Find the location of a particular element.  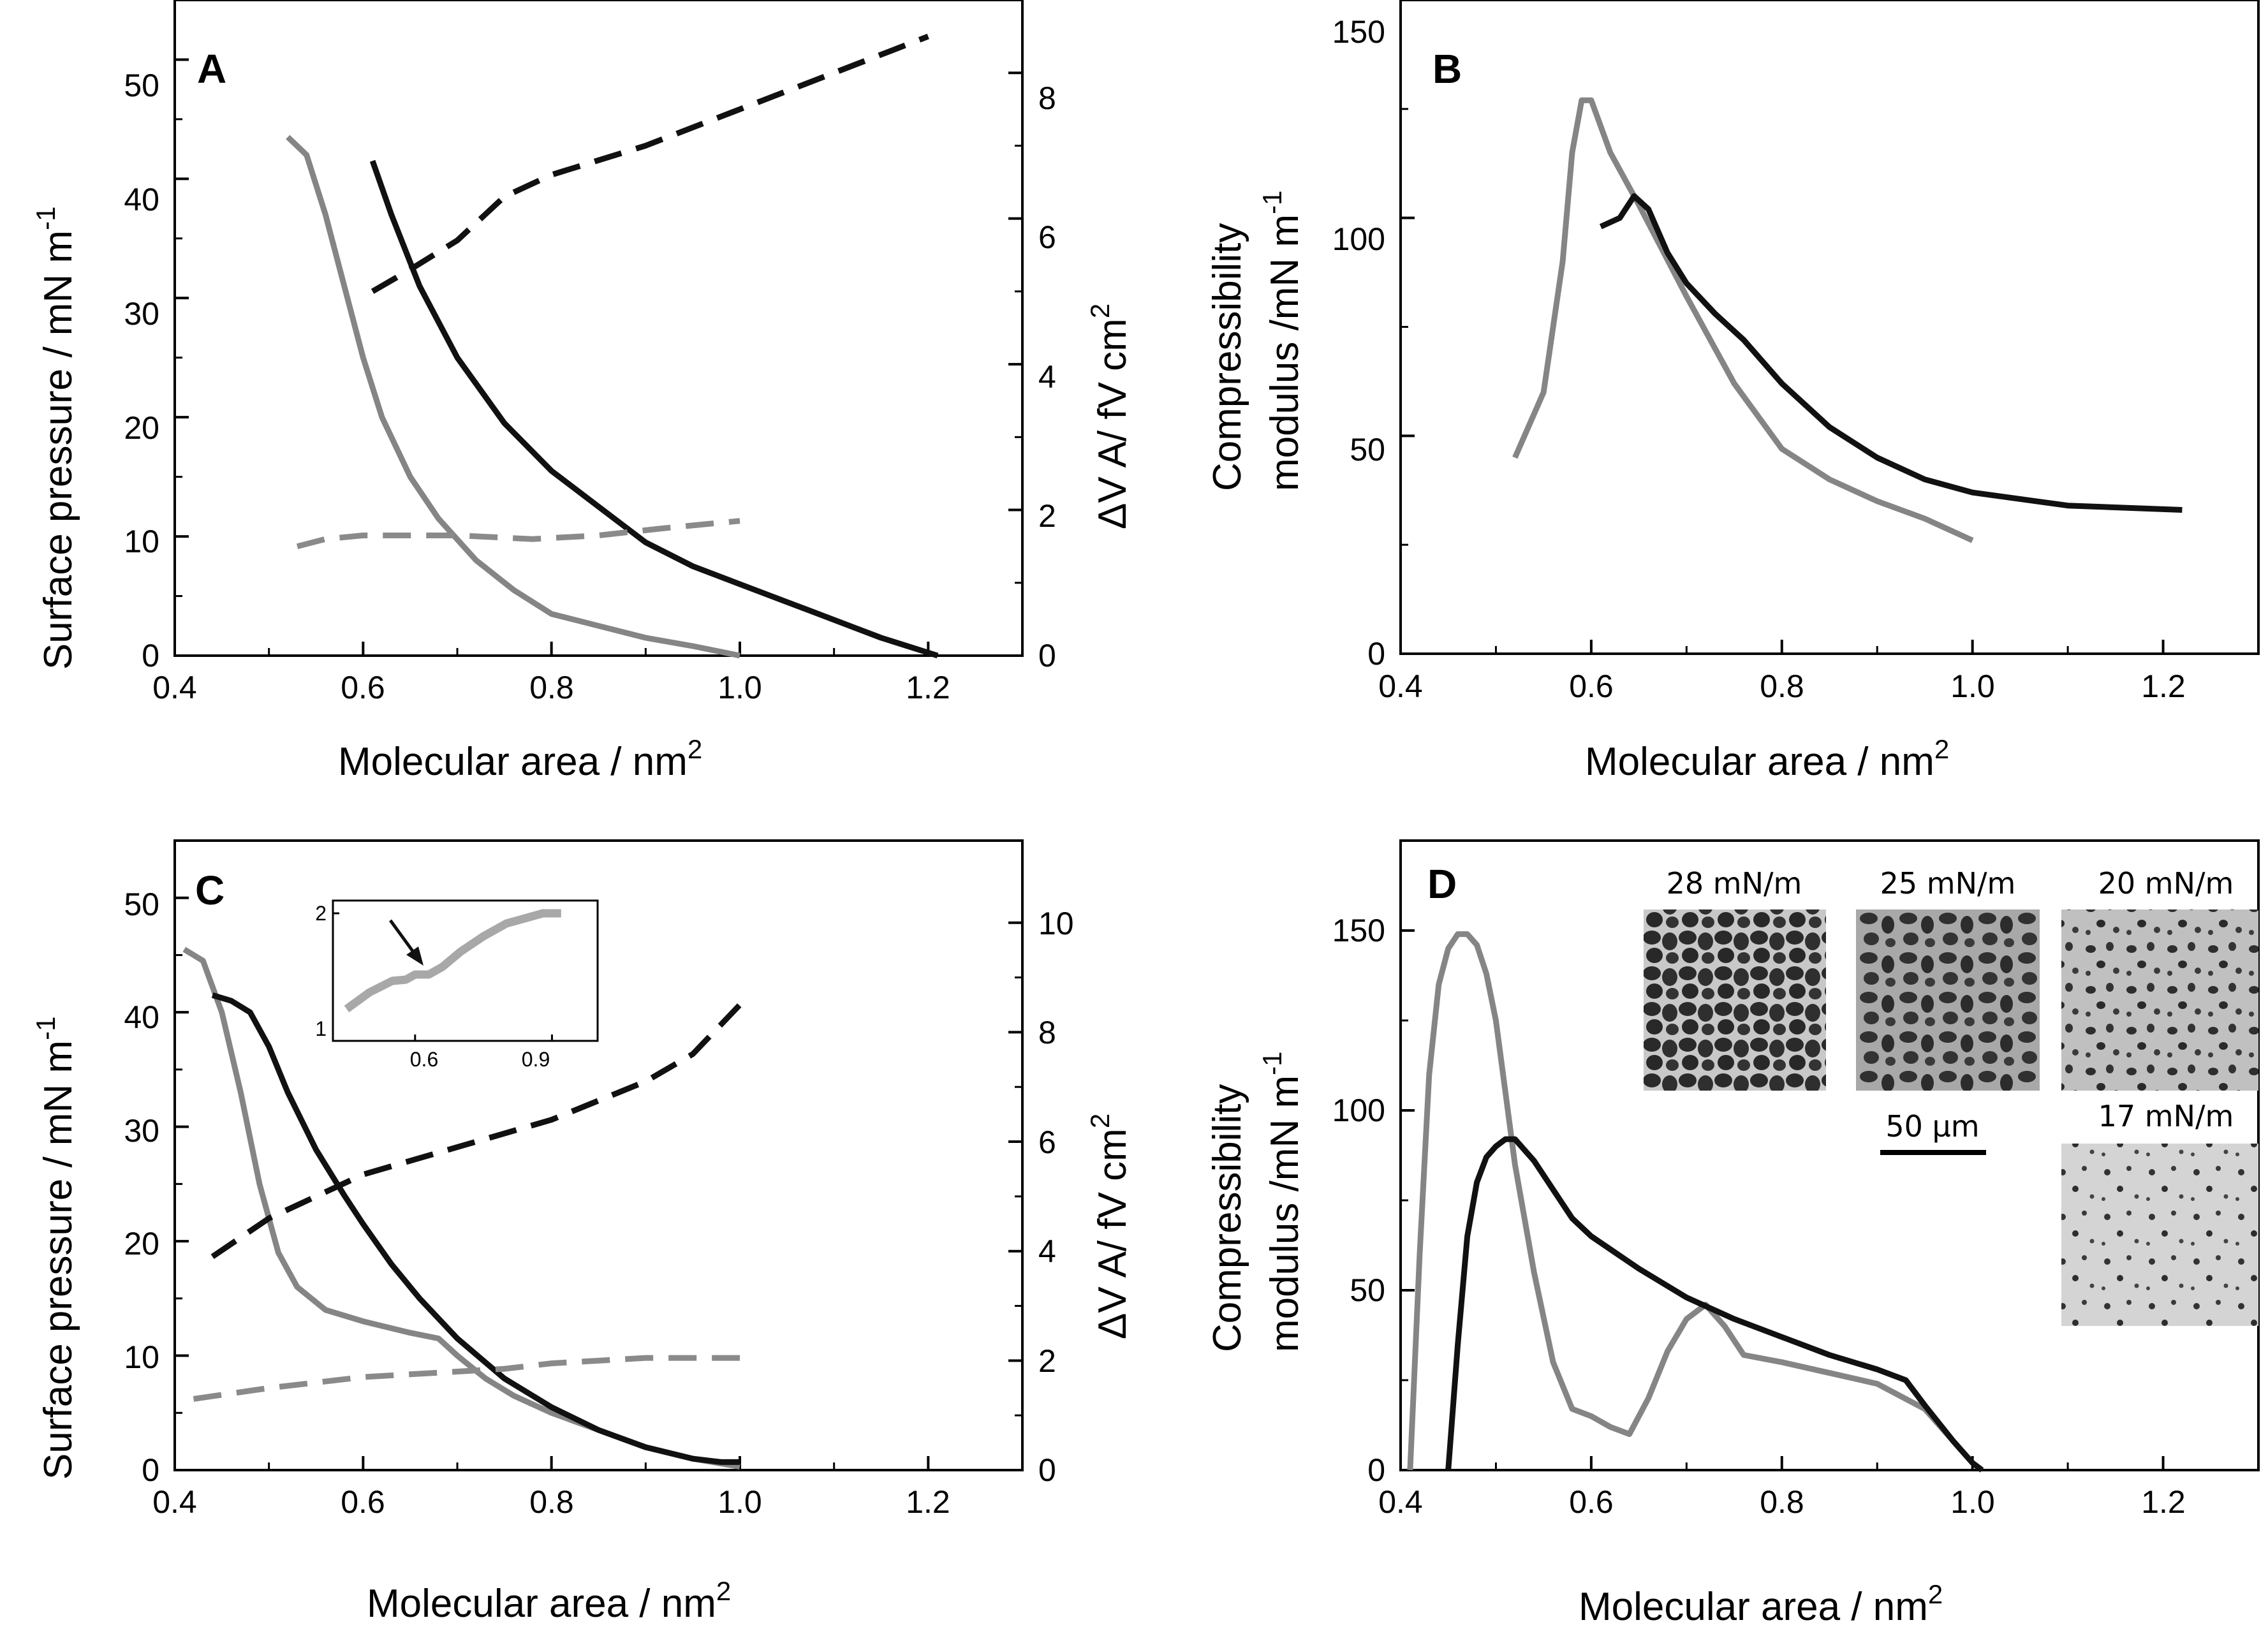

panel-b-xtick: 0.6 is located at coordinates (1591, 686).